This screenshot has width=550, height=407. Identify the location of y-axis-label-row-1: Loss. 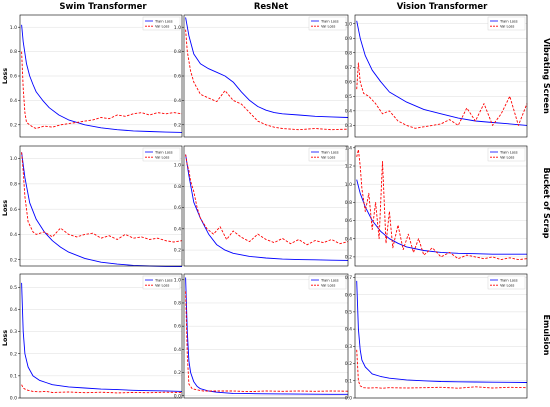
(5, 208).